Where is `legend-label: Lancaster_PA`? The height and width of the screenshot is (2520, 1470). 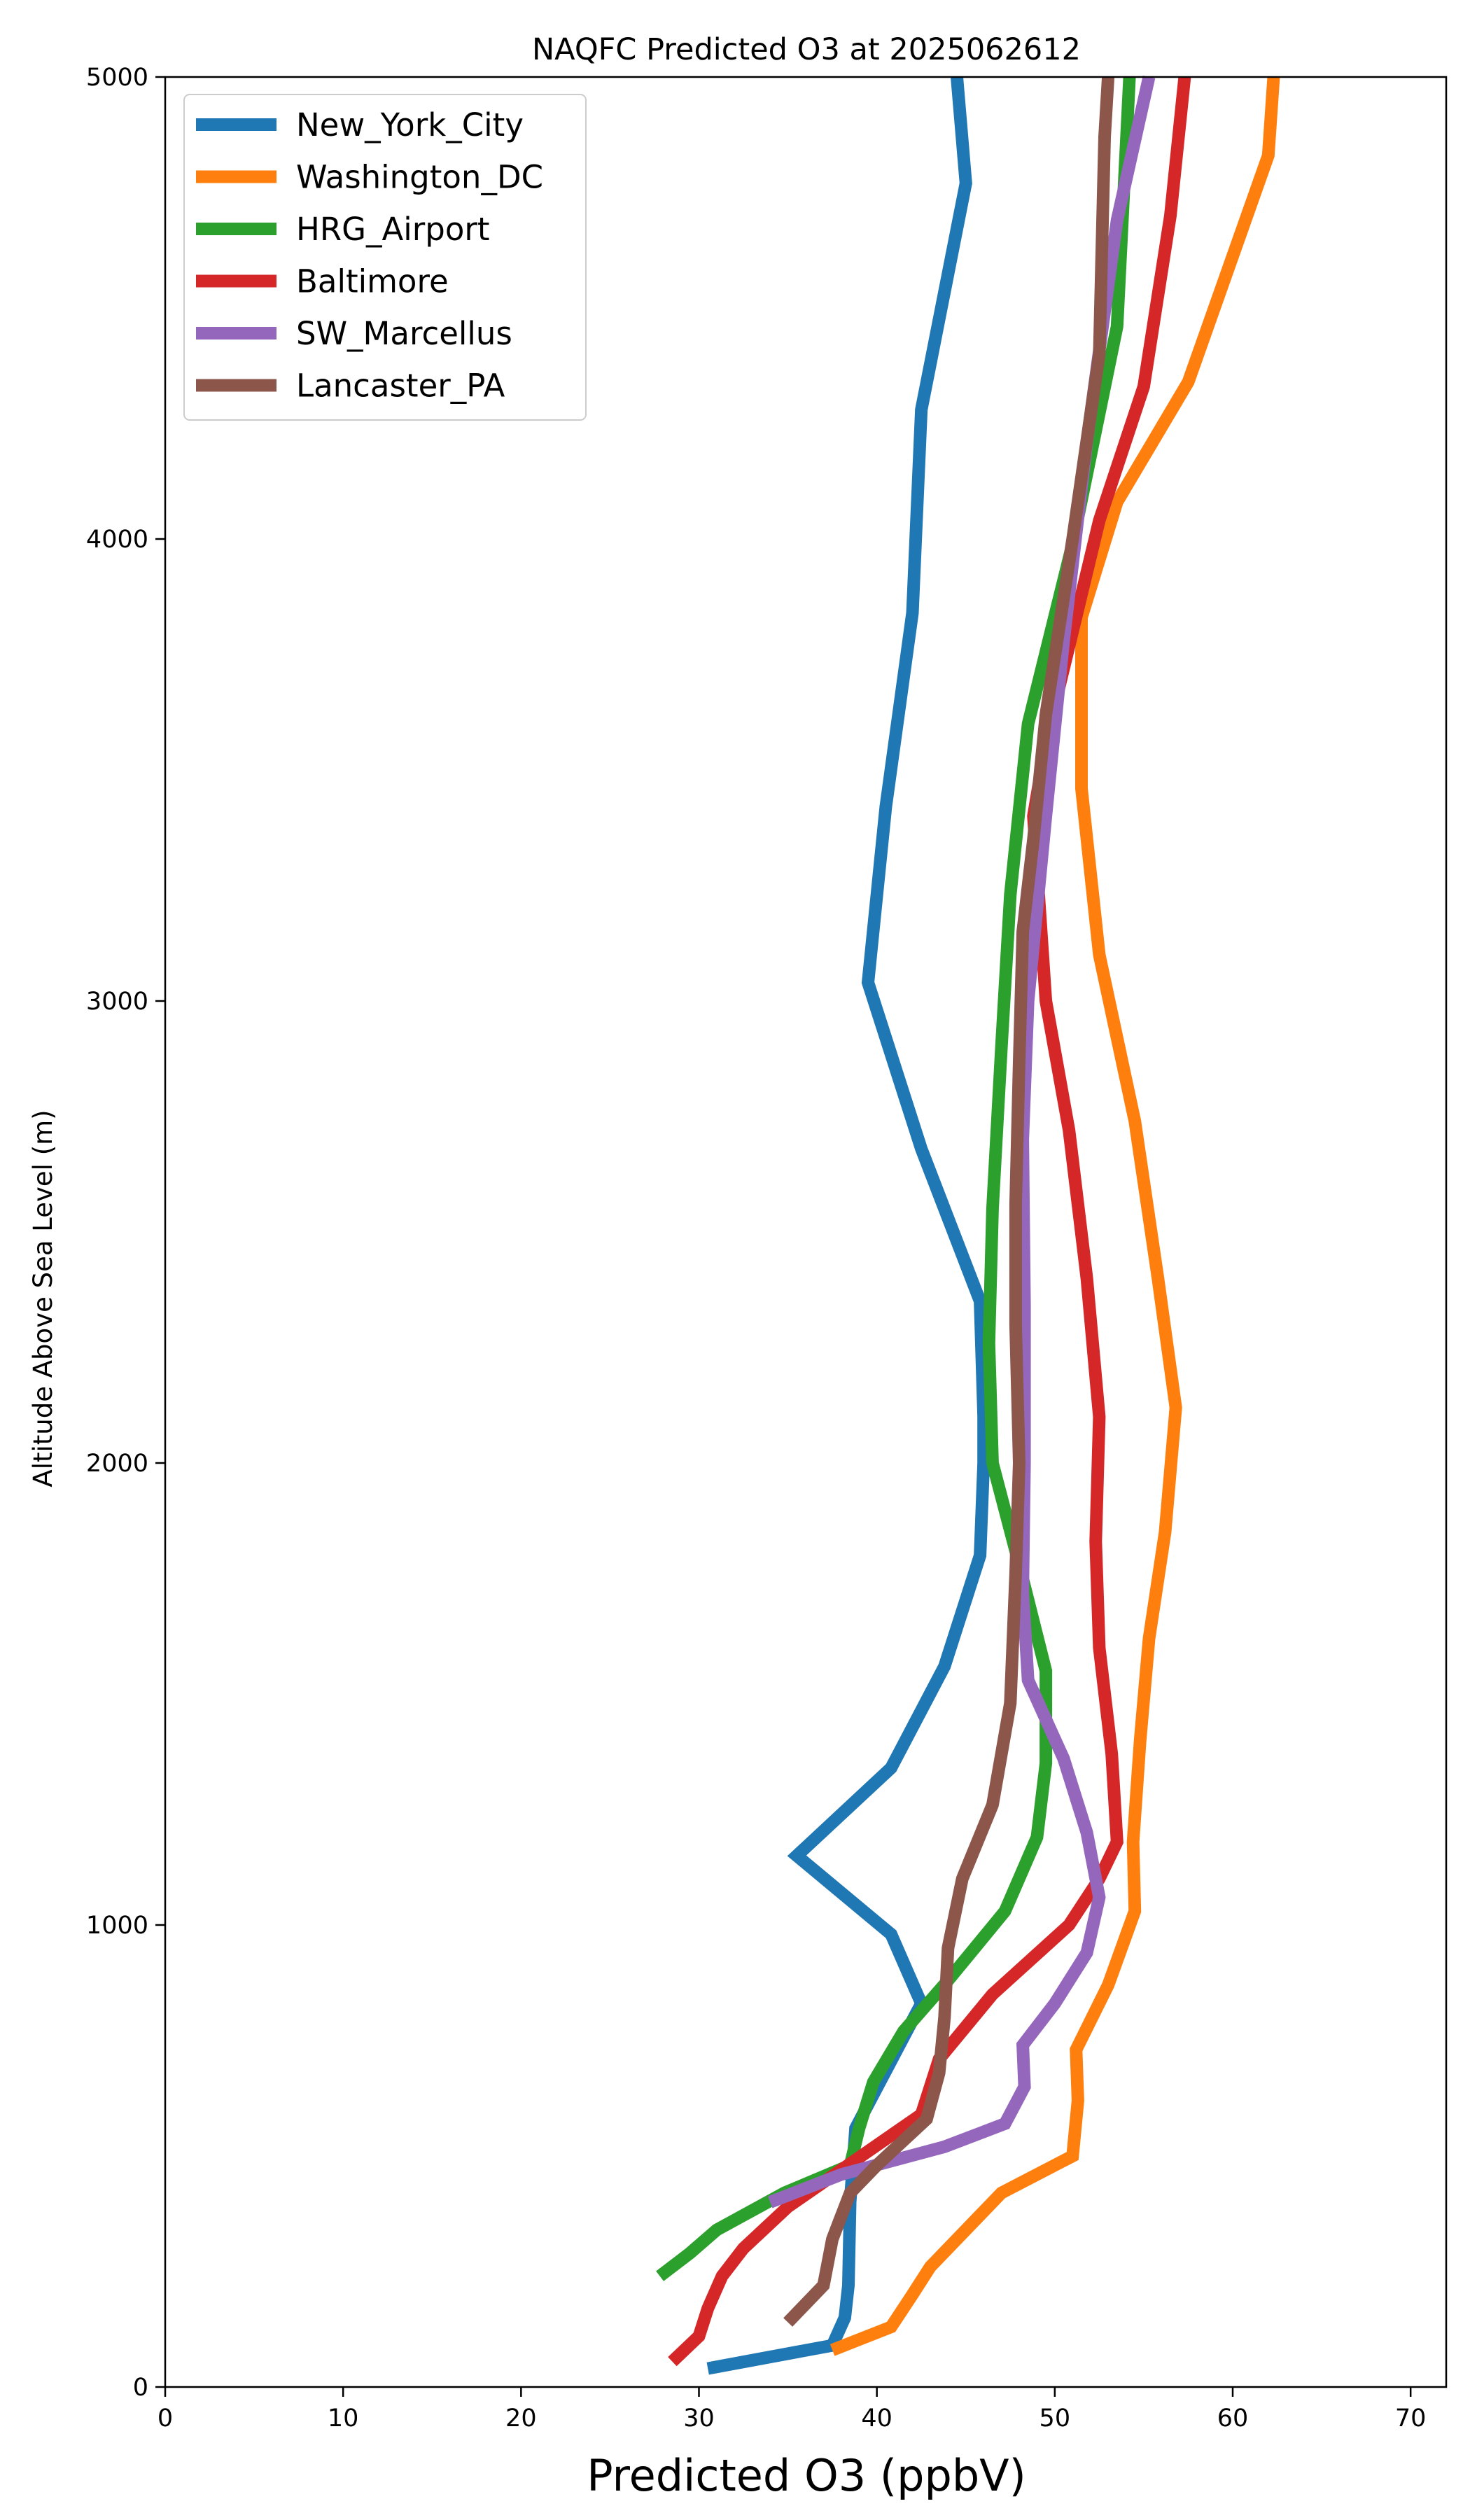 legend-label: Lancaster_PA is located at coordinates (400, 386).